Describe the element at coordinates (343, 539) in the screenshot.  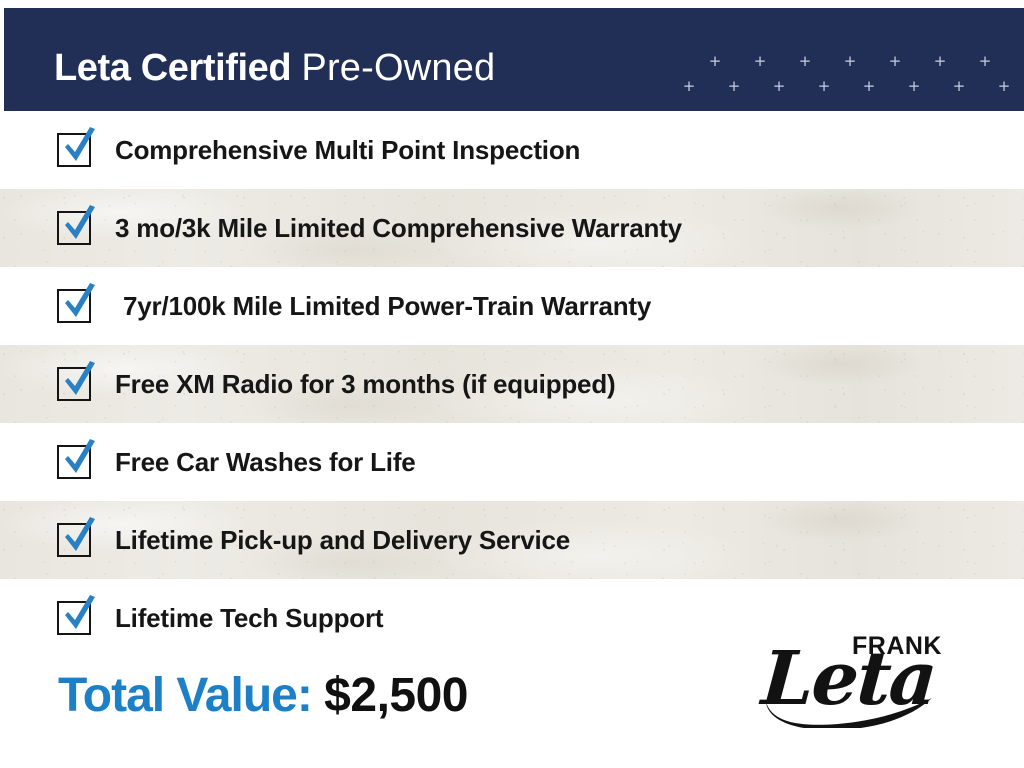
I see `feature-label: Lifetime Pick-up and Delivery Service` at that location.